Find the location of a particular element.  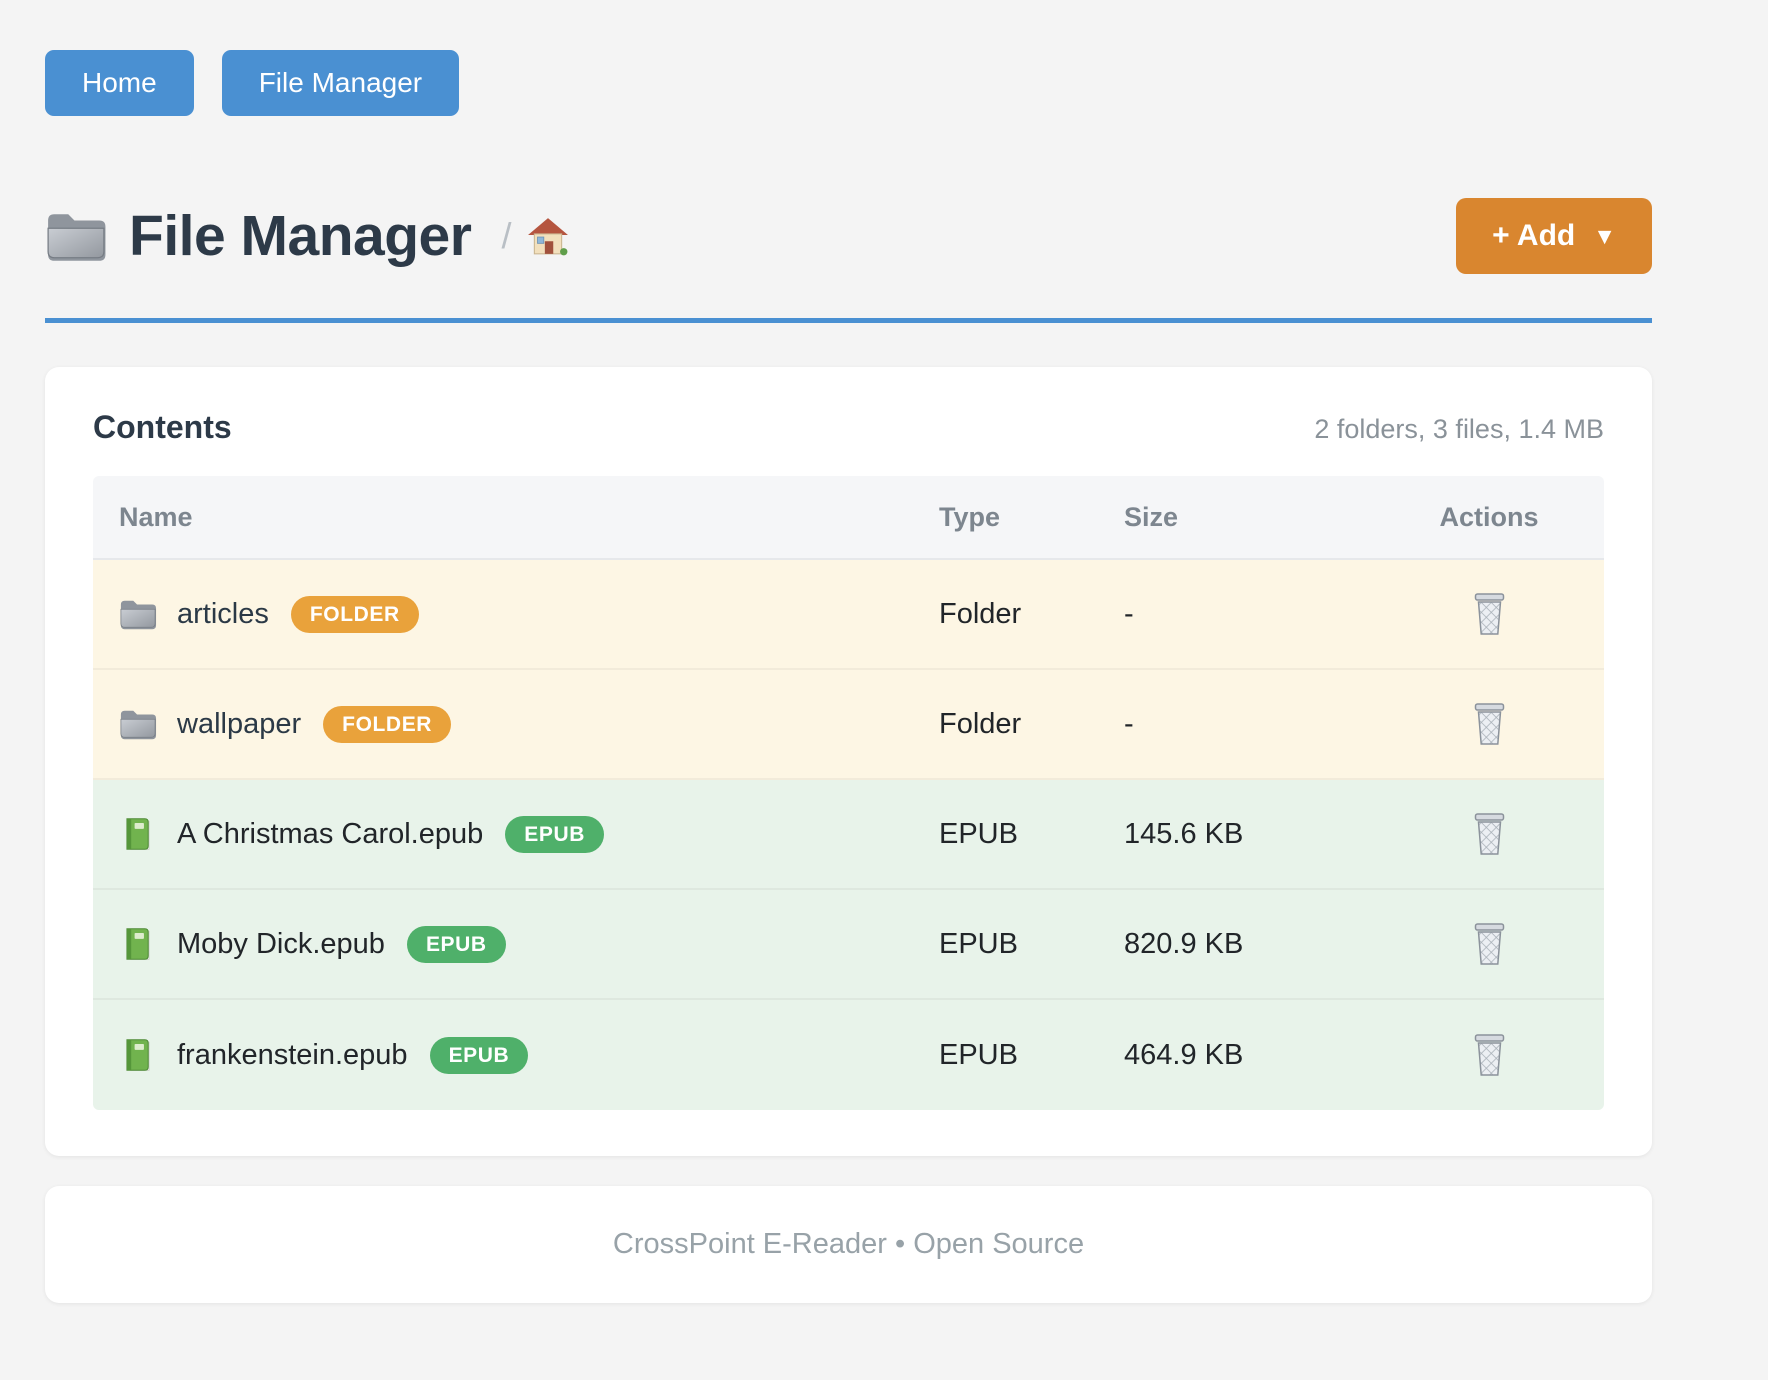

page-title: File Manager is located at coordinates (300, 236).